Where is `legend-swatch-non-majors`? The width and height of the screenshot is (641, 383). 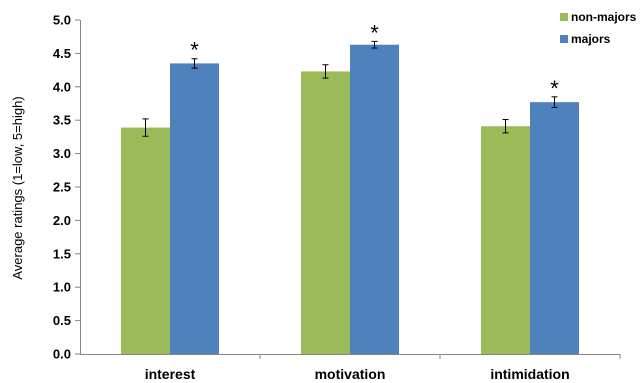 legend-swatch-non-majors is located at coordinates (564, 17).